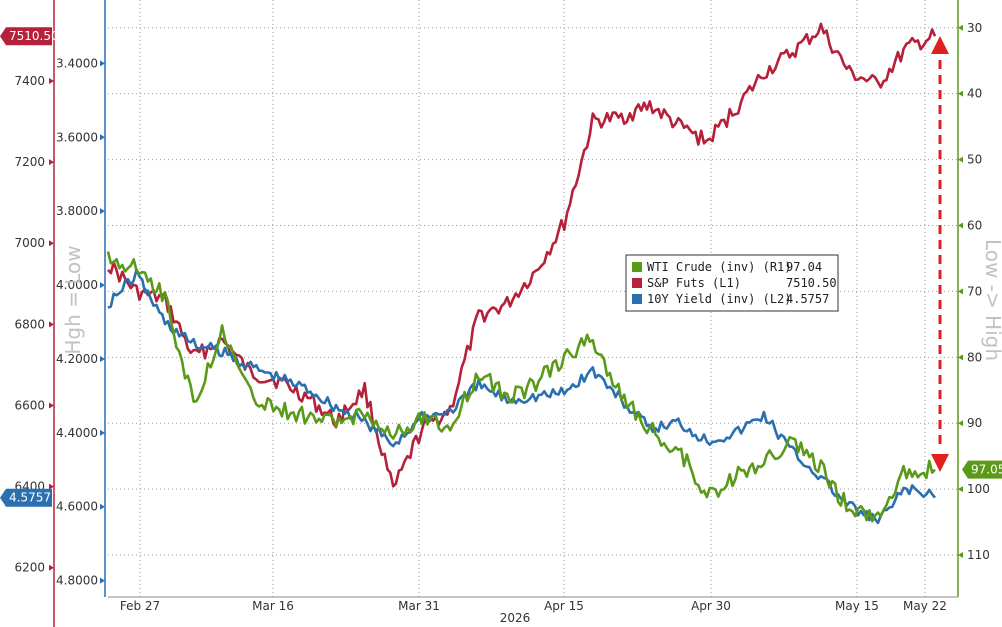 Image resolution: width=1002 pixels, height=627 pixels. I want to click on l2-tick-label: 3.6000, so click(77, 137).